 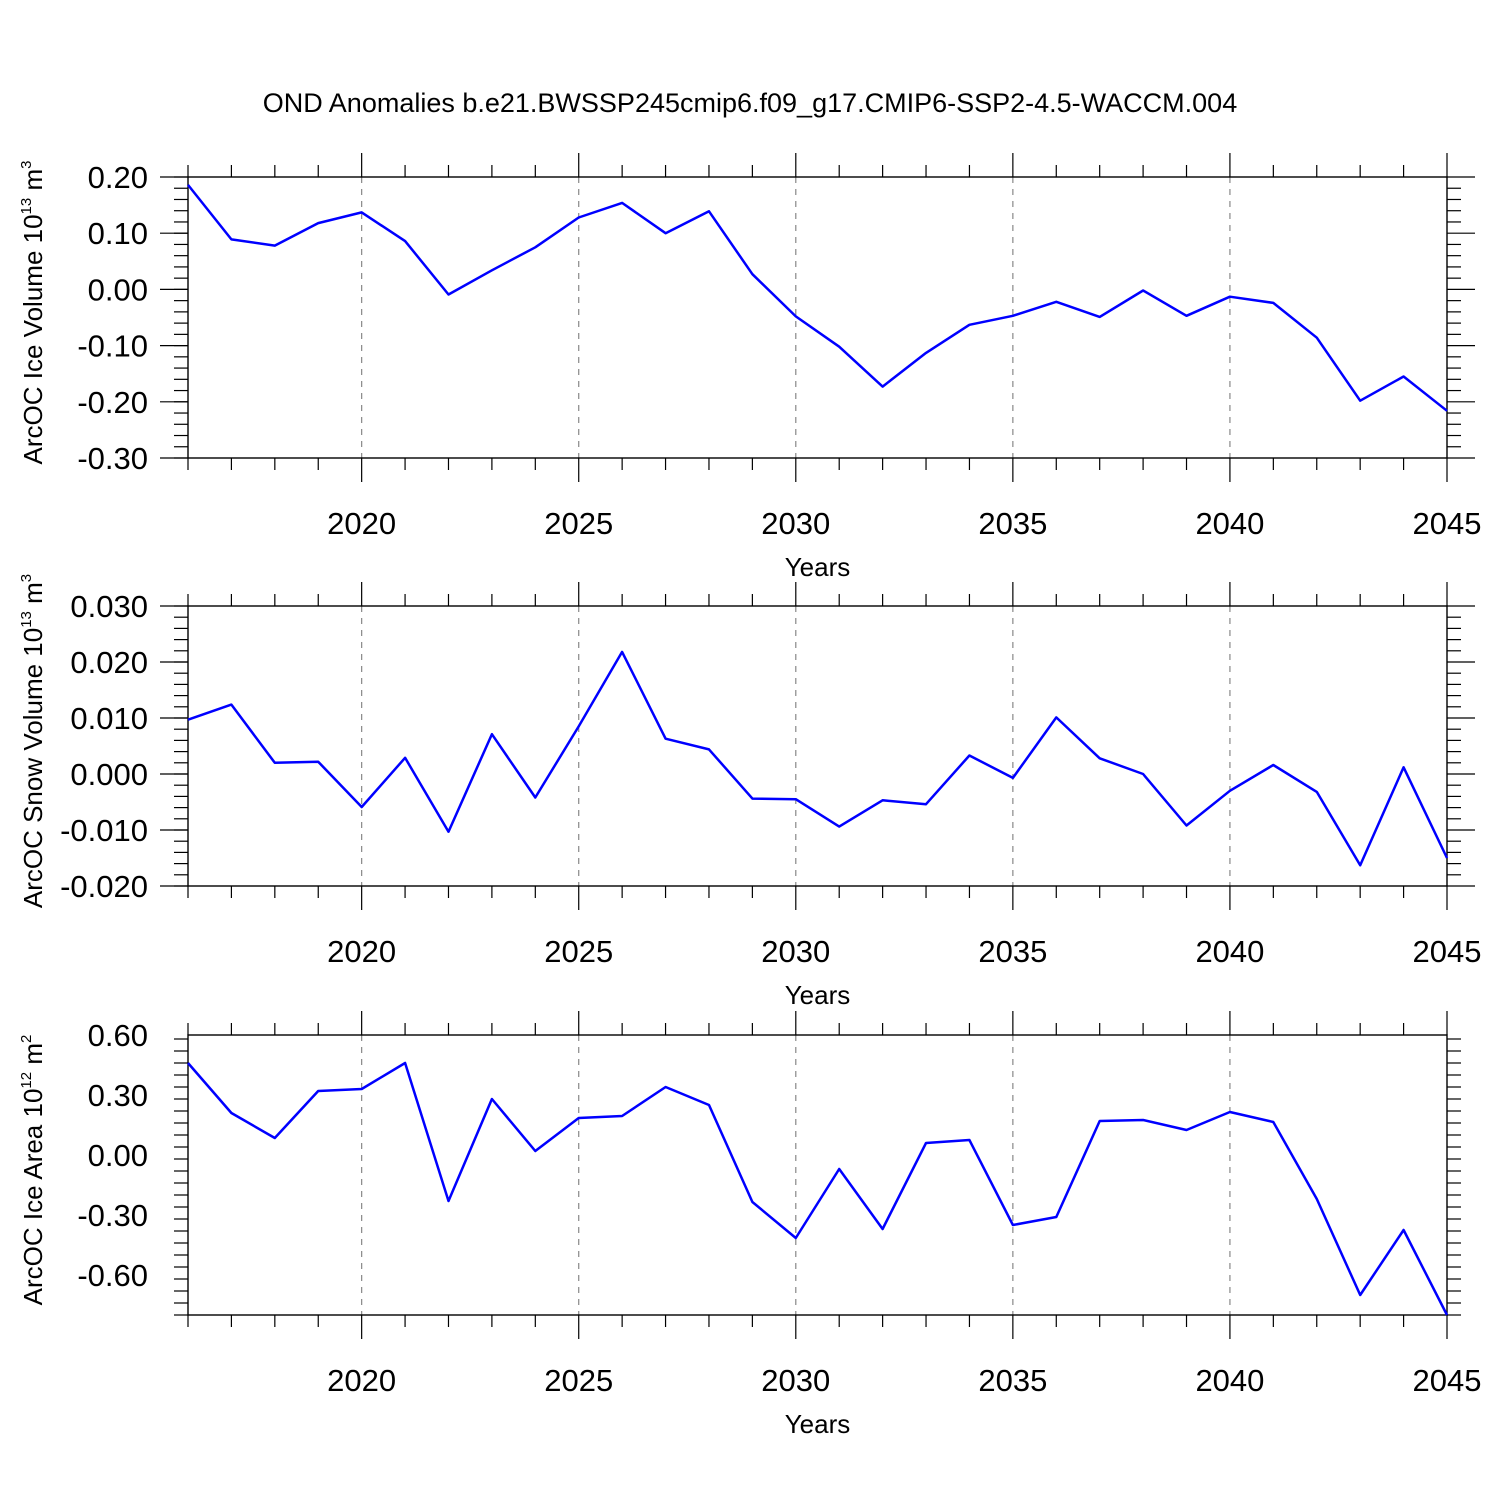 I want to click on y-tick-label: 0.10, so click(x=118, y=233).